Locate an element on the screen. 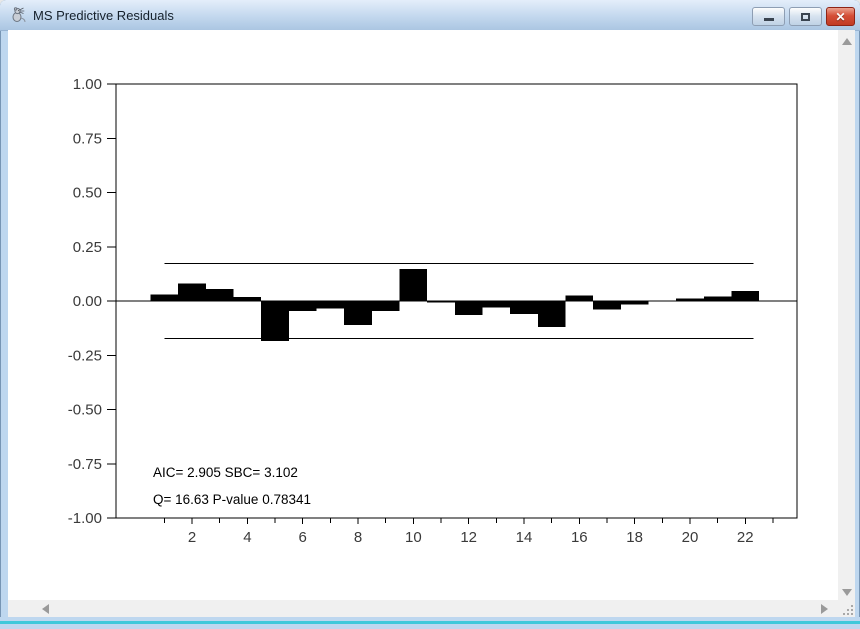 The height and width of the screenshot is (629, 860). svg-text: -1.00 is located at coordinates (85, 518).